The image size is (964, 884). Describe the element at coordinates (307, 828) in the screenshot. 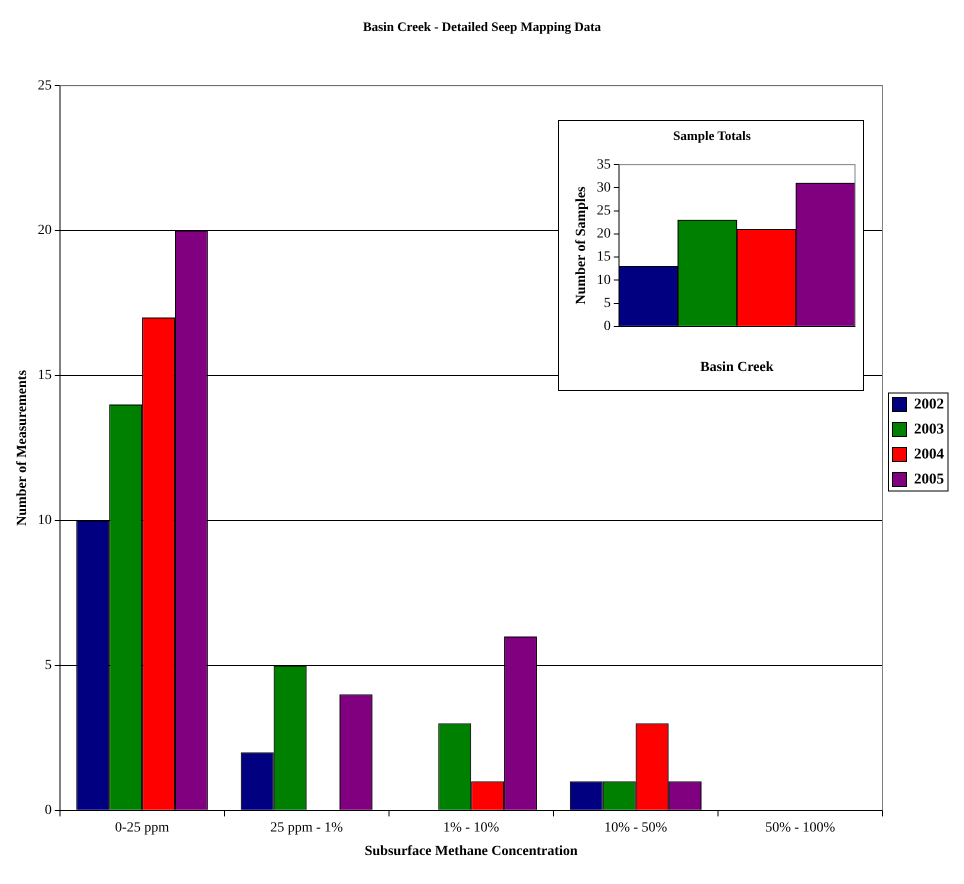

I see `x-tick-label: 25 ppm - 1%` at that location.